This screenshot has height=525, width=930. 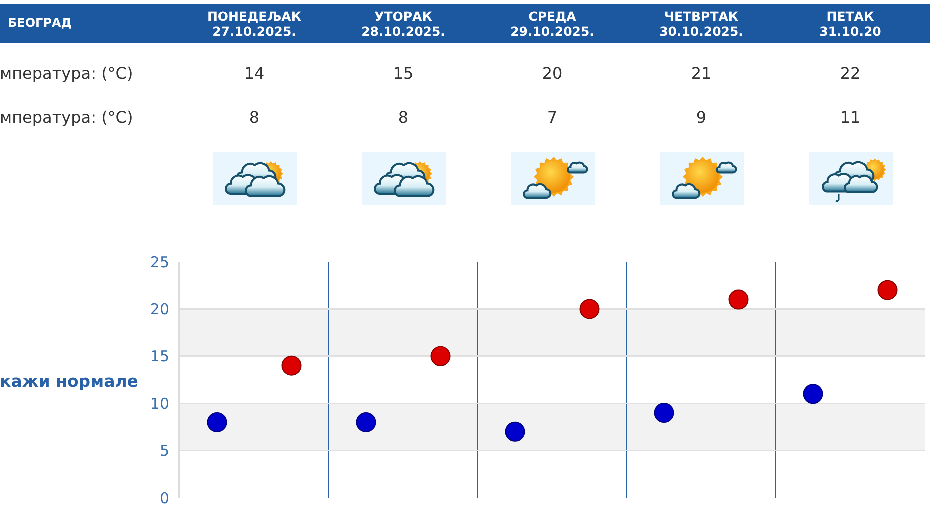 What do you see at coordinates (851, 23) in the screenshot?
I see `text: ПЕТАК 31.10.20` at bounding box center [851, 23].